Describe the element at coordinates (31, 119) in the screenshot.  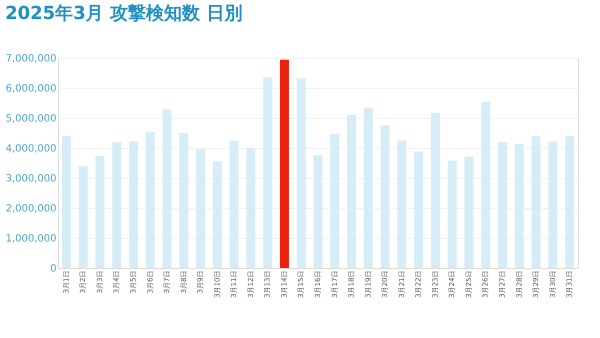
I see `y-tick-label: 5,000,000` at that location.